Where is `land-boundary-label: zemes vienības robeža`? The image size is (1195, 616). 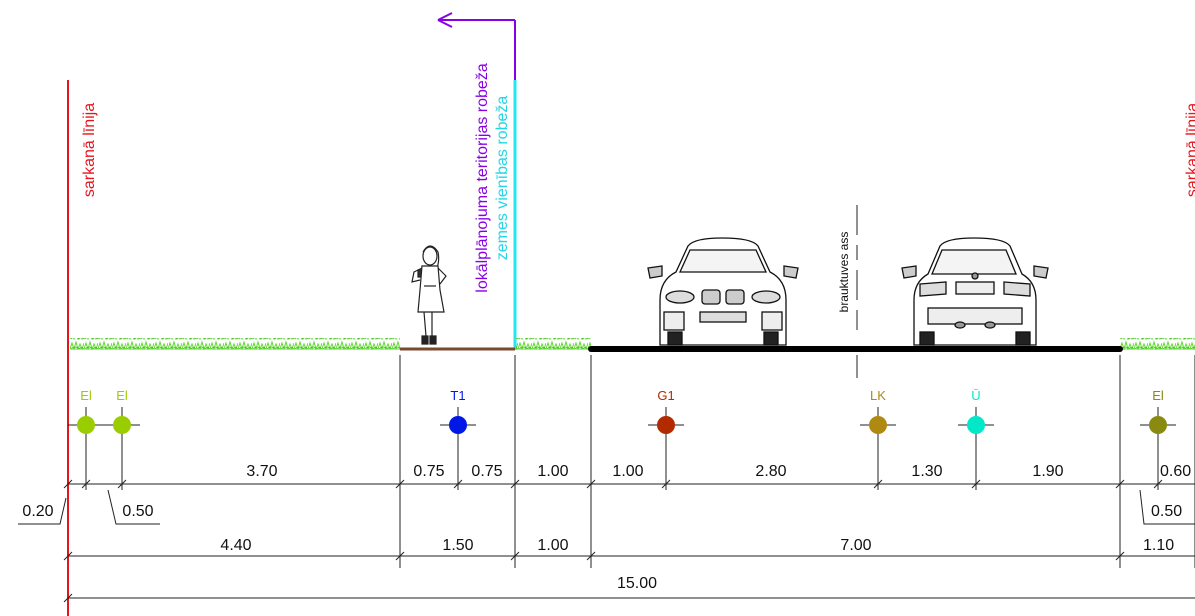
land-boundary-label: zemes vienības robeža is located at coordinates (502, 178).